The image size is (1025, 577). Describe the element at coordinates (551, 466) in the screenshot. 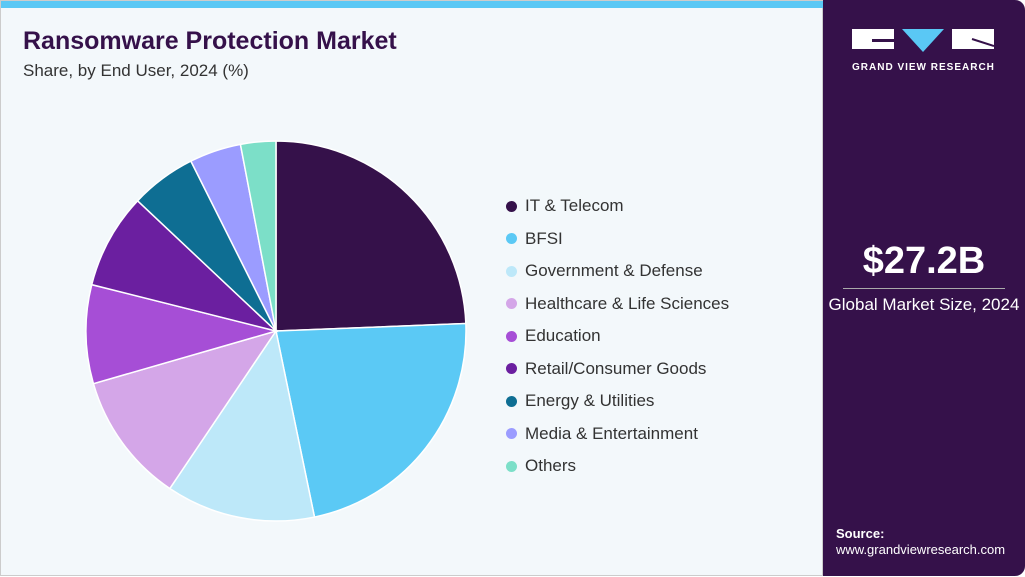

I see `legend-label: Others` at that location.